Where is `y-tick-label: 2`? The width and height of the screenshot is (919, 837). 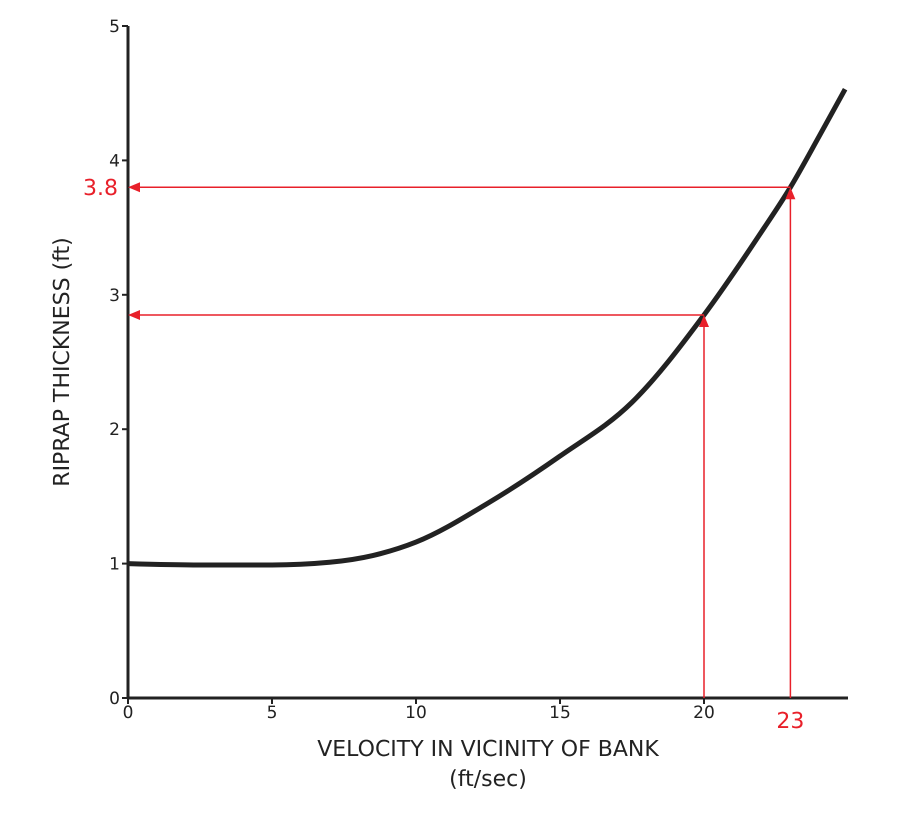
y-tick-label: 2 is located at coordinates (114, 430).